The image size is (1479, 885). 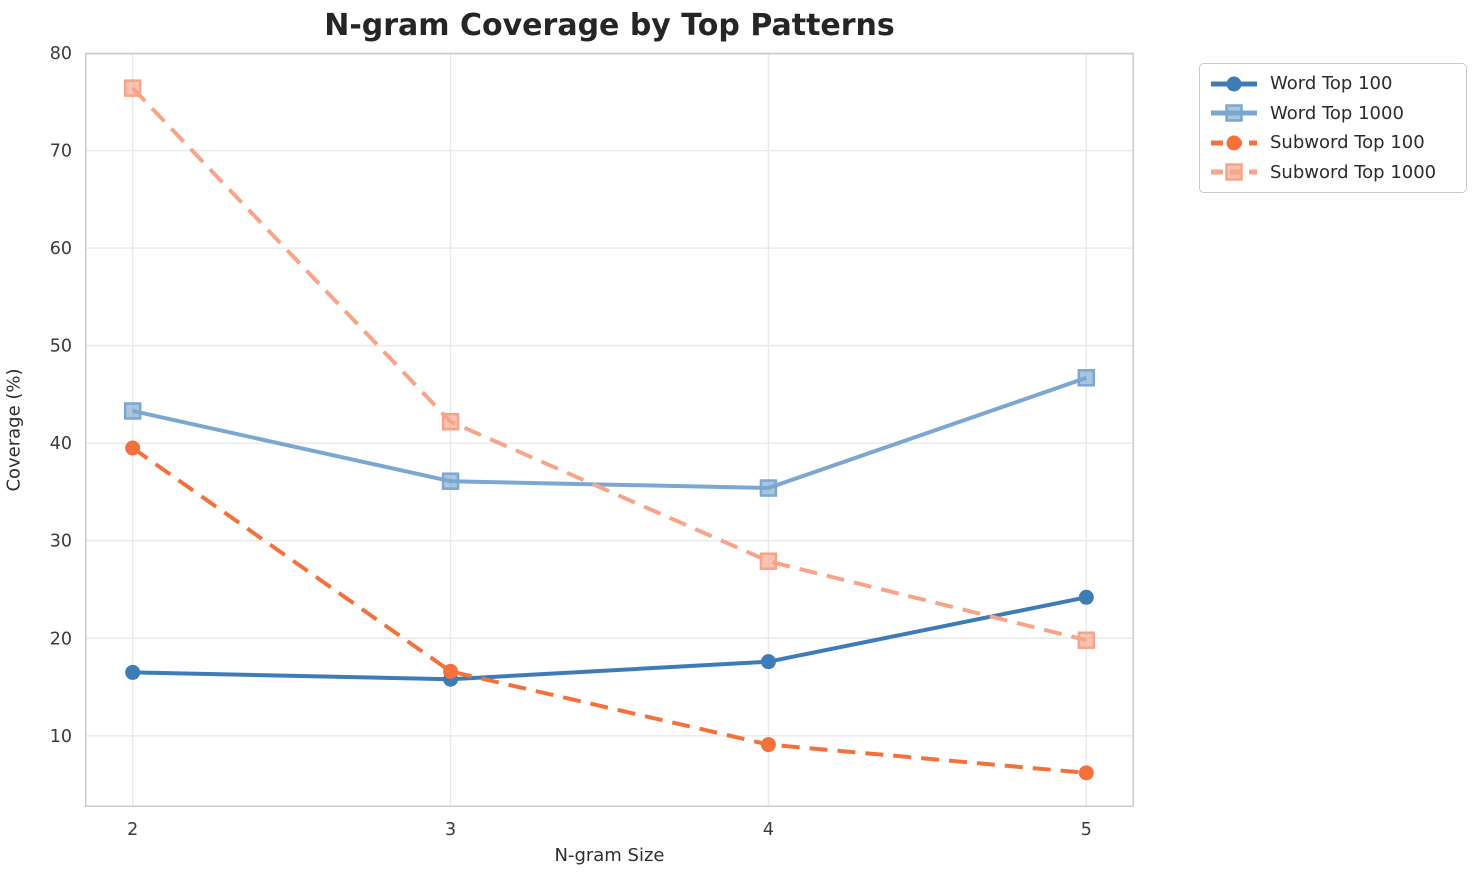 What do you see at coordinates (1353, 172) in the screenshot?
I see `legend-label-subword-top-1000: Subword Top 1000` at bounding box center [1353, 172].